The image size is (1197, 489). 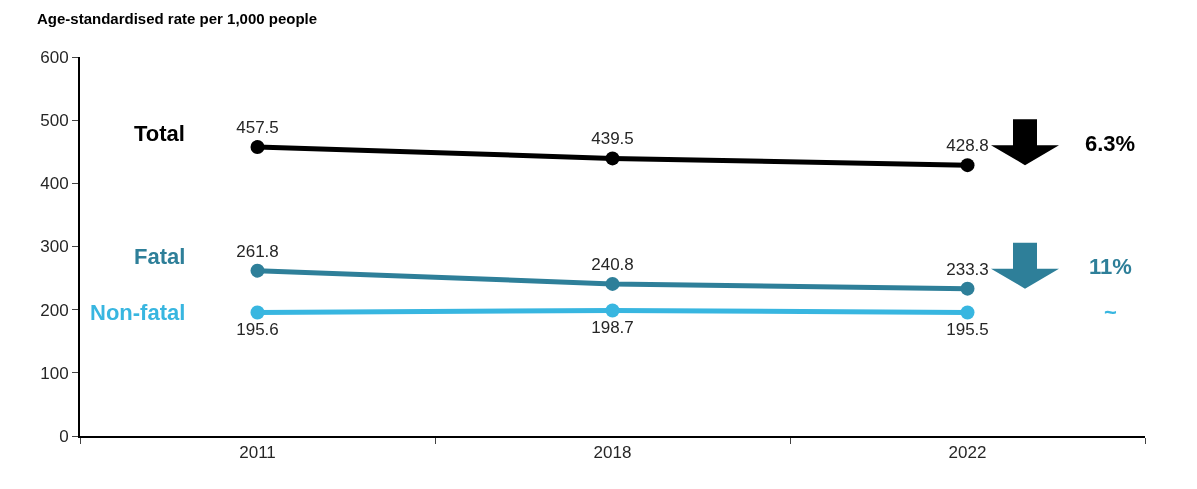 I want to click on y-tick-label: 200, so click(x=54, y=310).